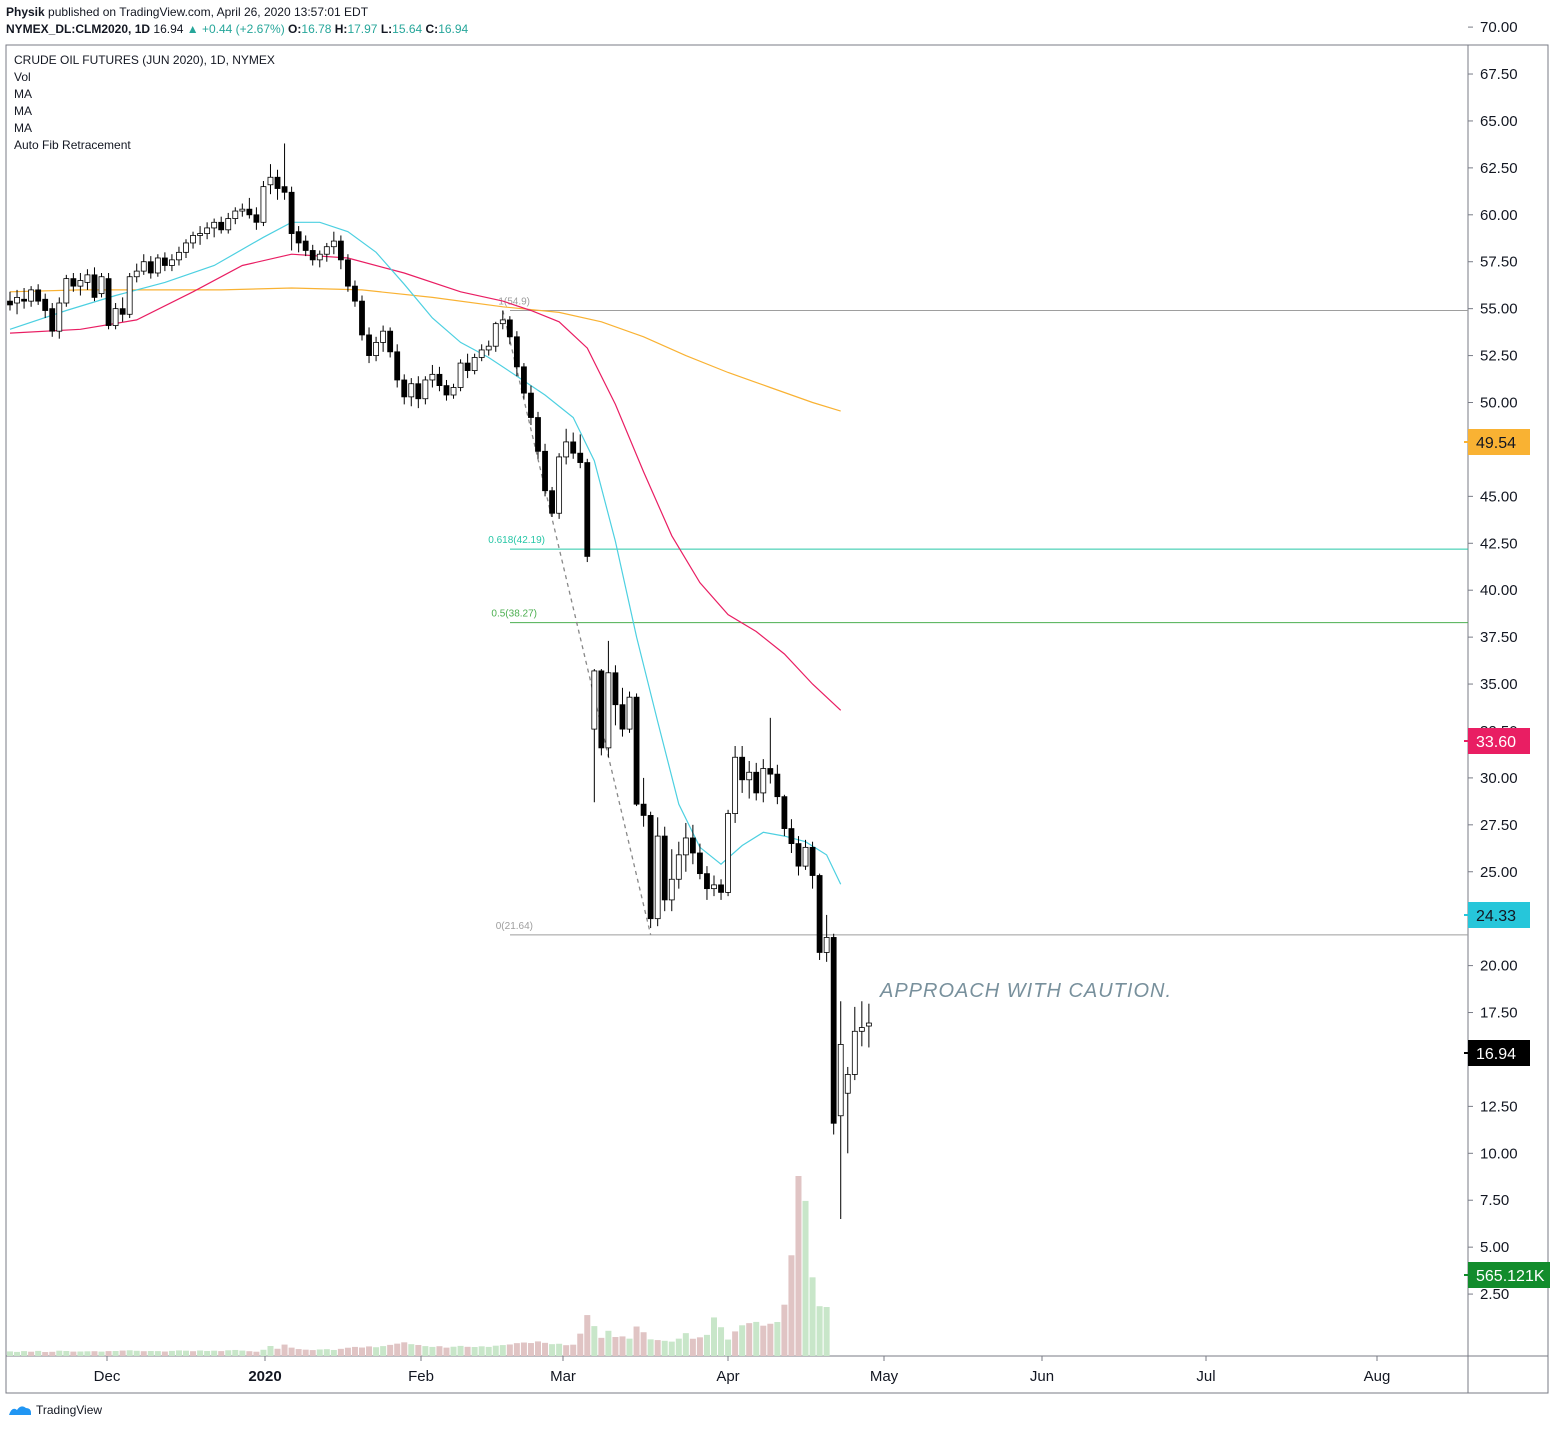 This screenshot has height=1430, width=1555. What do you see at coordinates (72, 145) in the screenshot?
I see `legend-fib: Auto Fib Retracement` at bounding box center [72, 145].